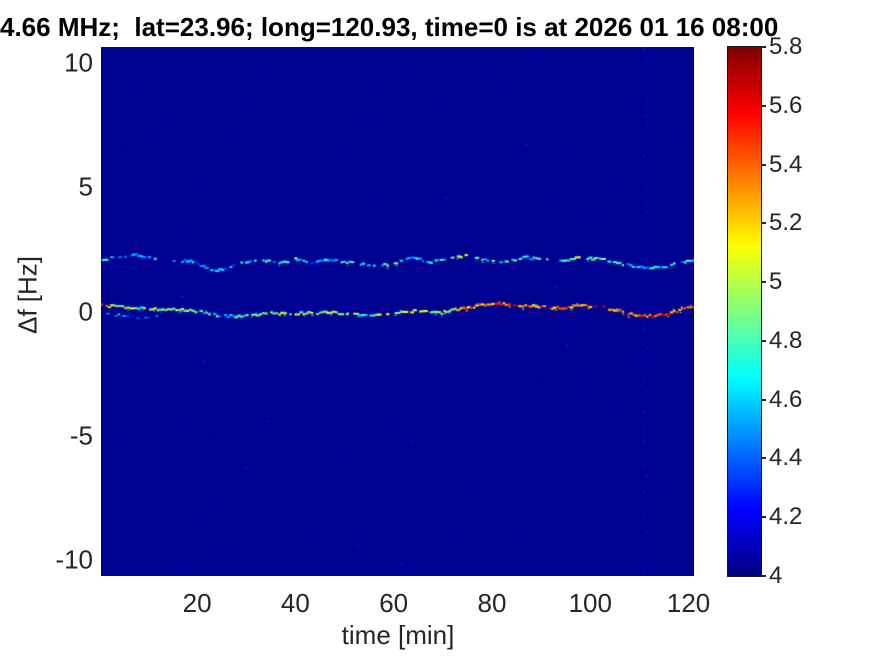  I want to click on y-tick-label: 0, so click(85, 311).